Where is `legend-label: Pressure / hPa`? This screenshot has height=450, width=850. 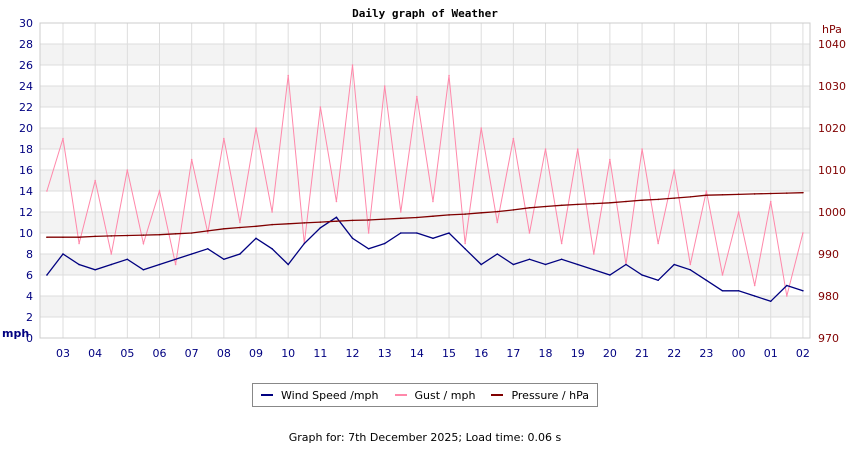
legend-label: Pressure / hPa is located at coordinates (550, 395).